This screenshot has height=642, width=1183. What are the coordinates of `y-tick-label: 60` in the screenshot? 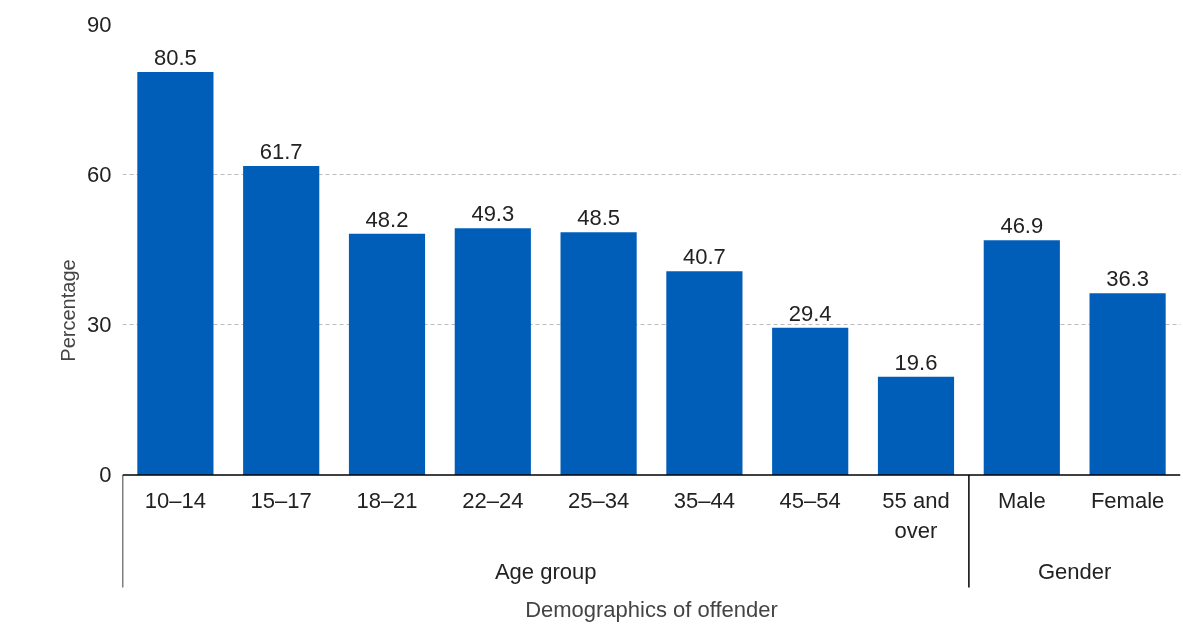 It's located at (99, 175).